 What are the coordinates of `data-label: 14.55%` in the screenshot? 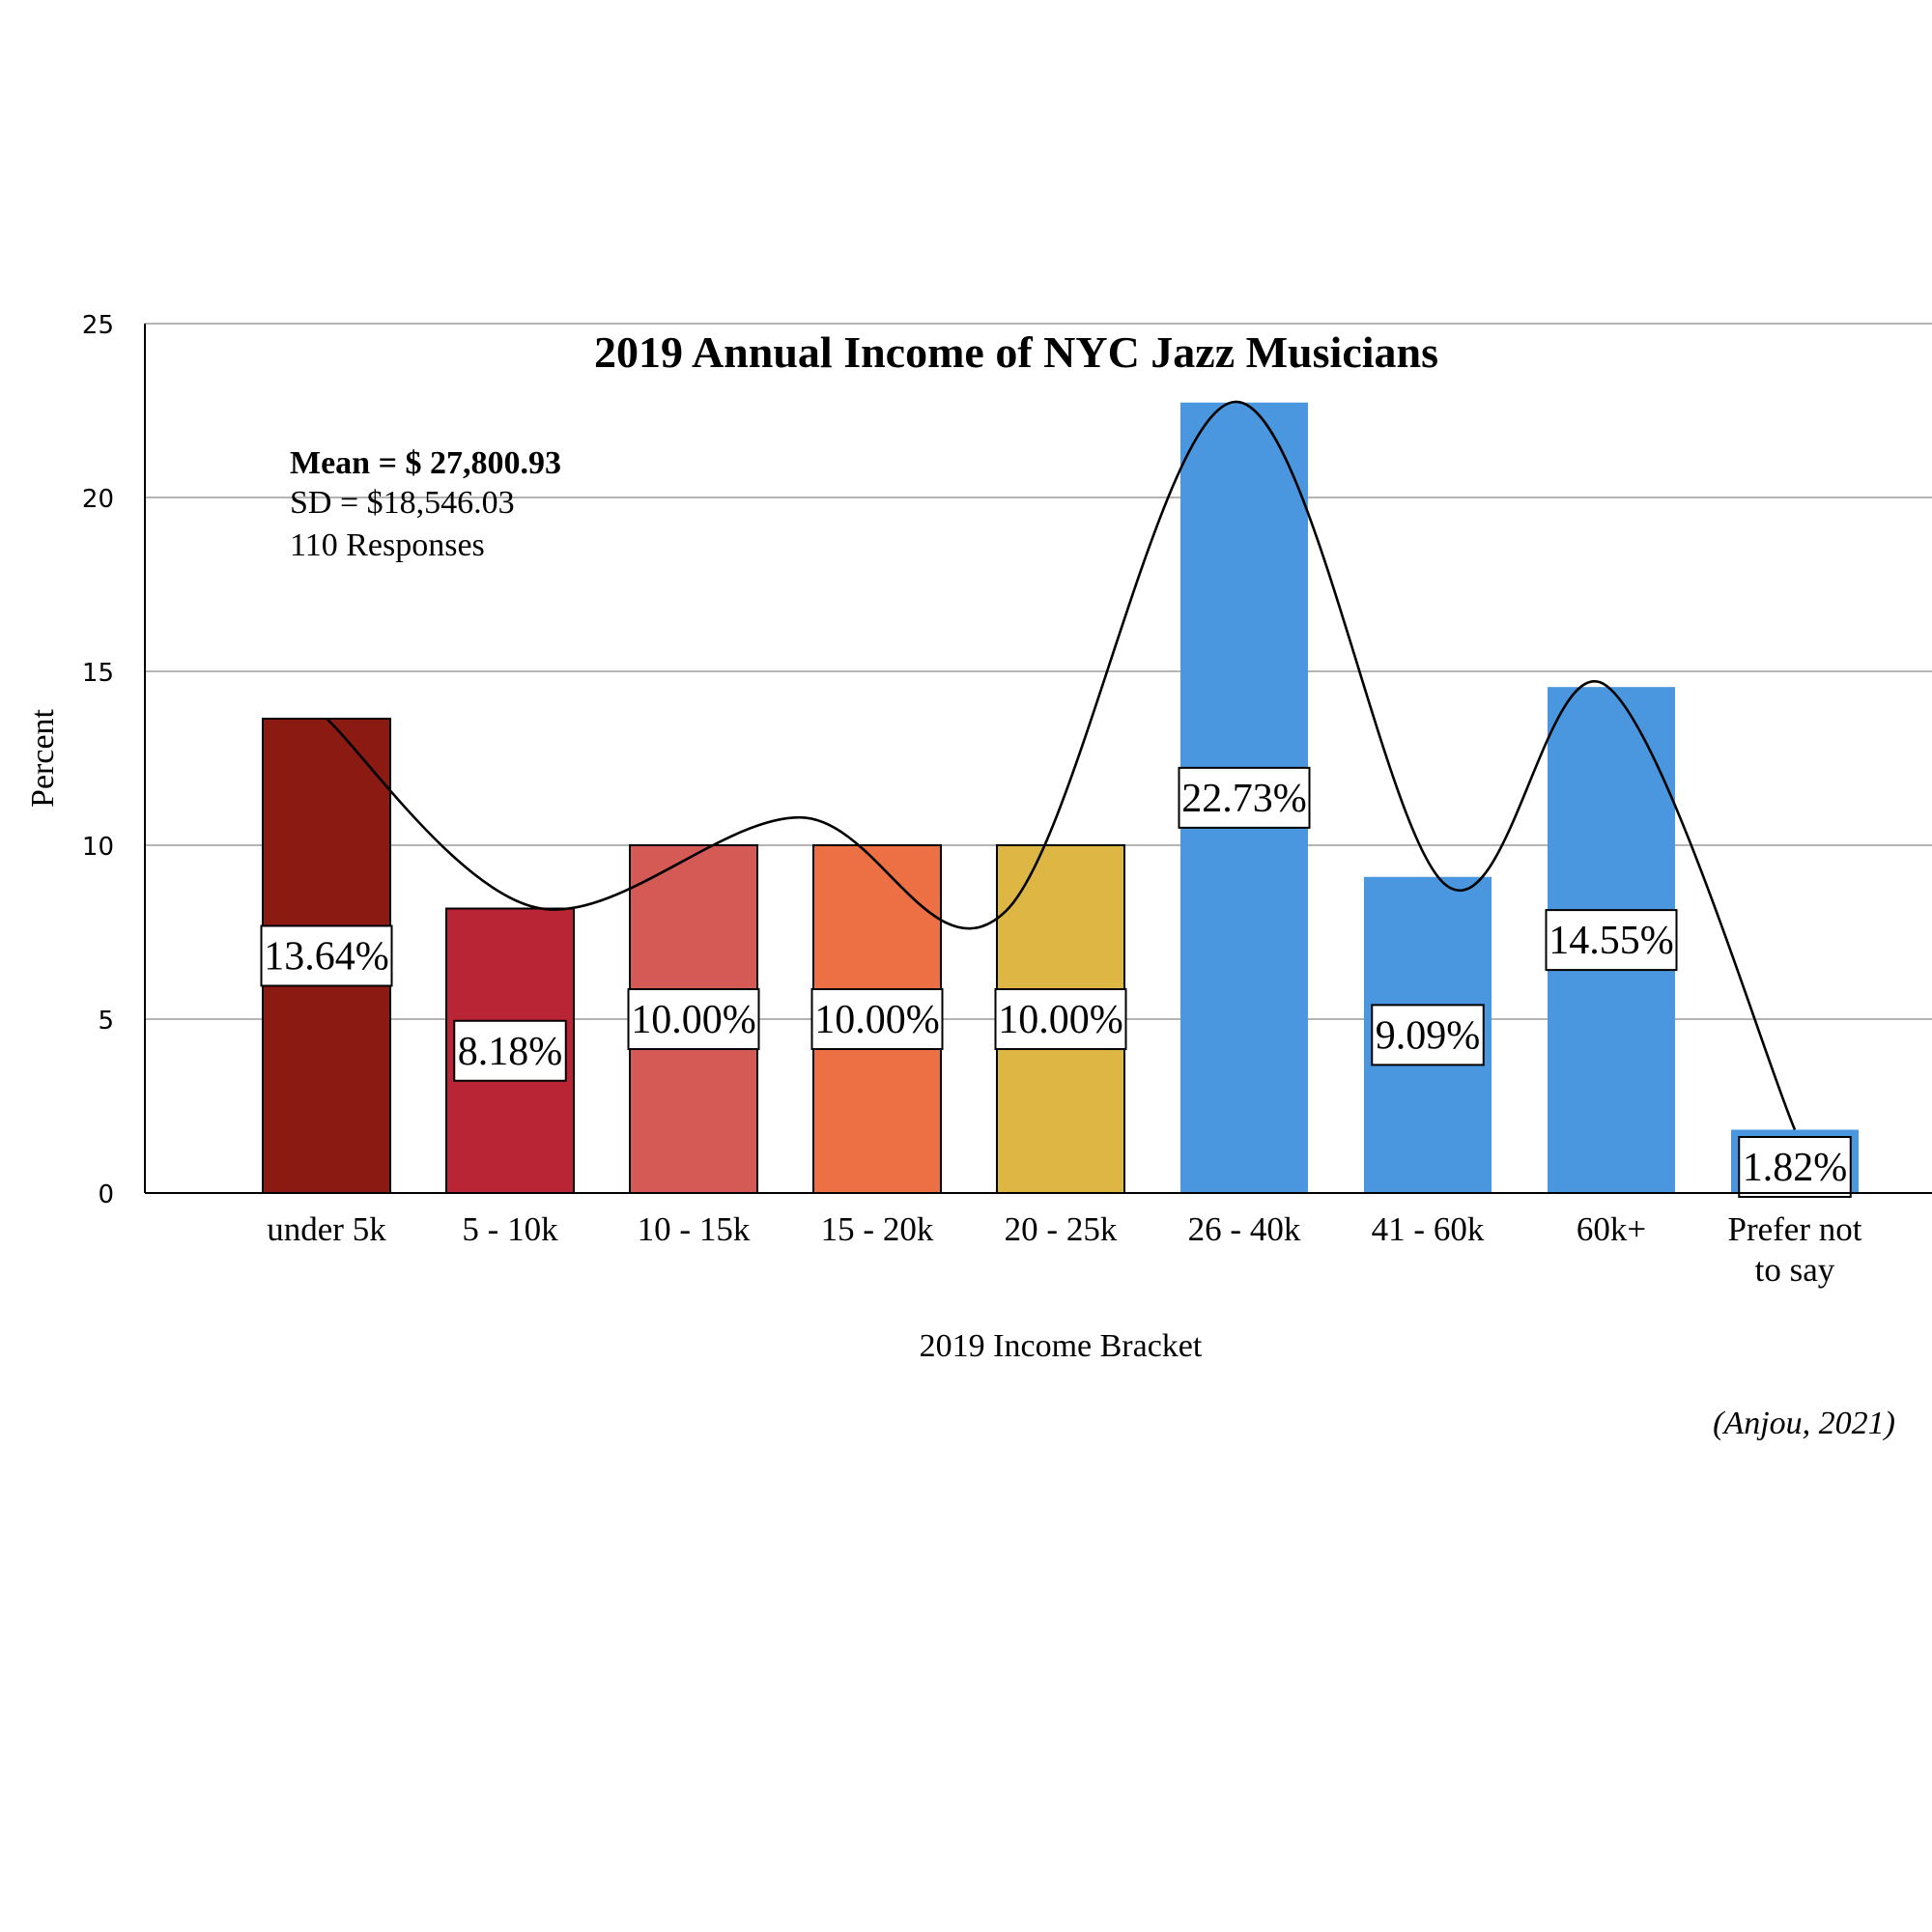 It's located at (1611, 941).